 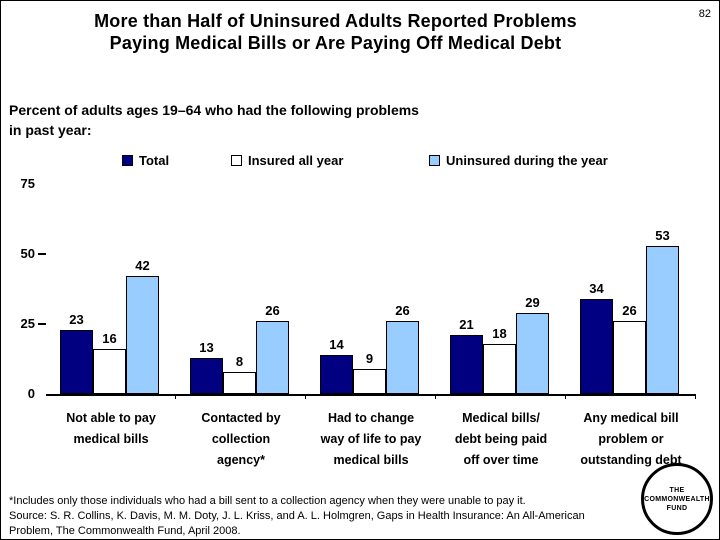 What do you see at coordinates (111, 428) in the screenshot?
I see `category-label: Not able to pay medical bills` at bounding box center [111, 428].